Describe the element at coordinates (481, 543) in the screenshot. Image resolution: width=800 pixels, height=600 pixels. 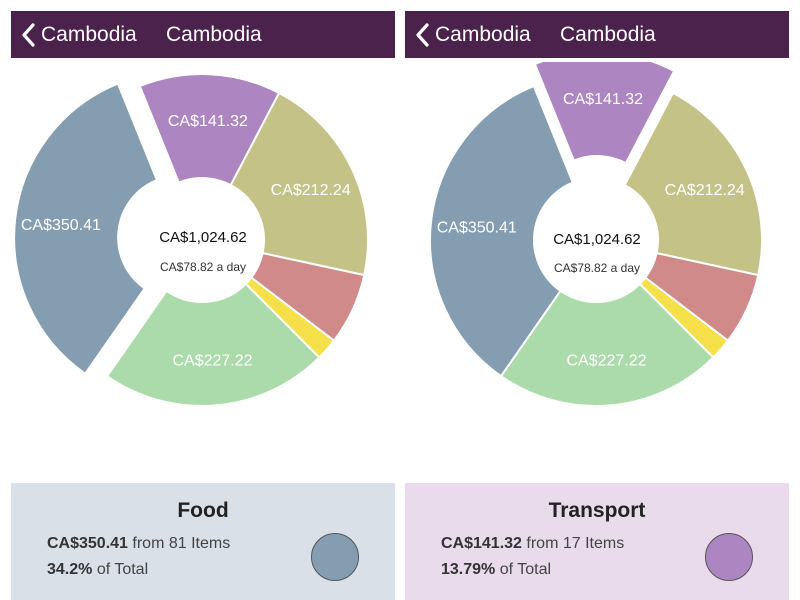
I see `category-amount: CA$141.32` at that location.